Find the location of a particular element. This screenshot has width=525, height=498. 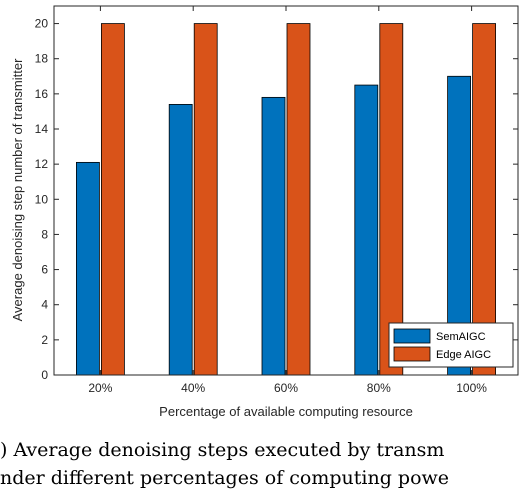

y-tick-label: 18 is located at coordinates (42, 59).